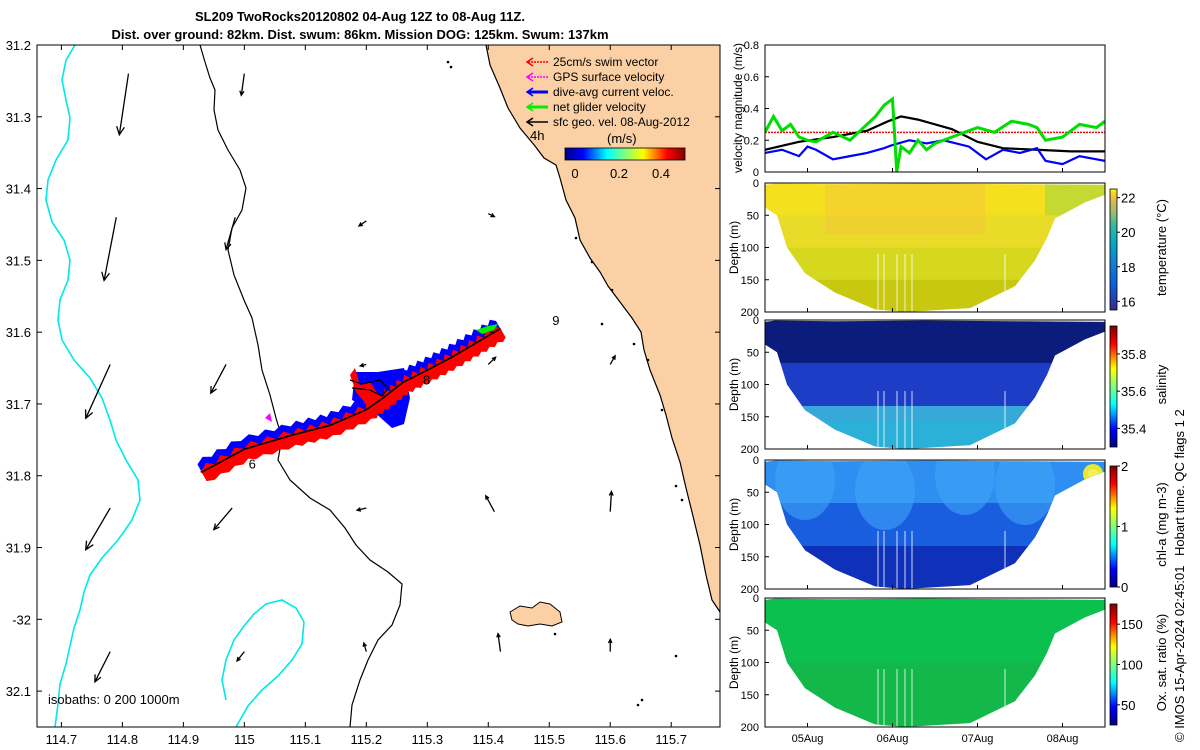 The height and width of the screenshot is (750, 1200). Describe the element at coordinates (426, 380) in the screenshot. I see `track-day-label: 8` at that location.